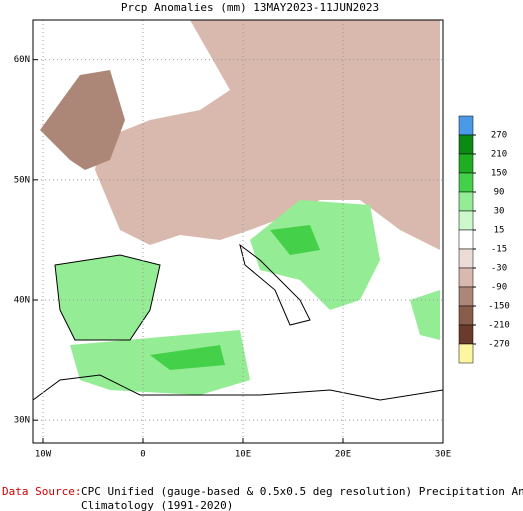 This screenshot has width=523, height=511. What do you see at coordinates (22, 180) in the screenshot?
I see `y-tick-label: 50N` at bounding box center [22, 180].